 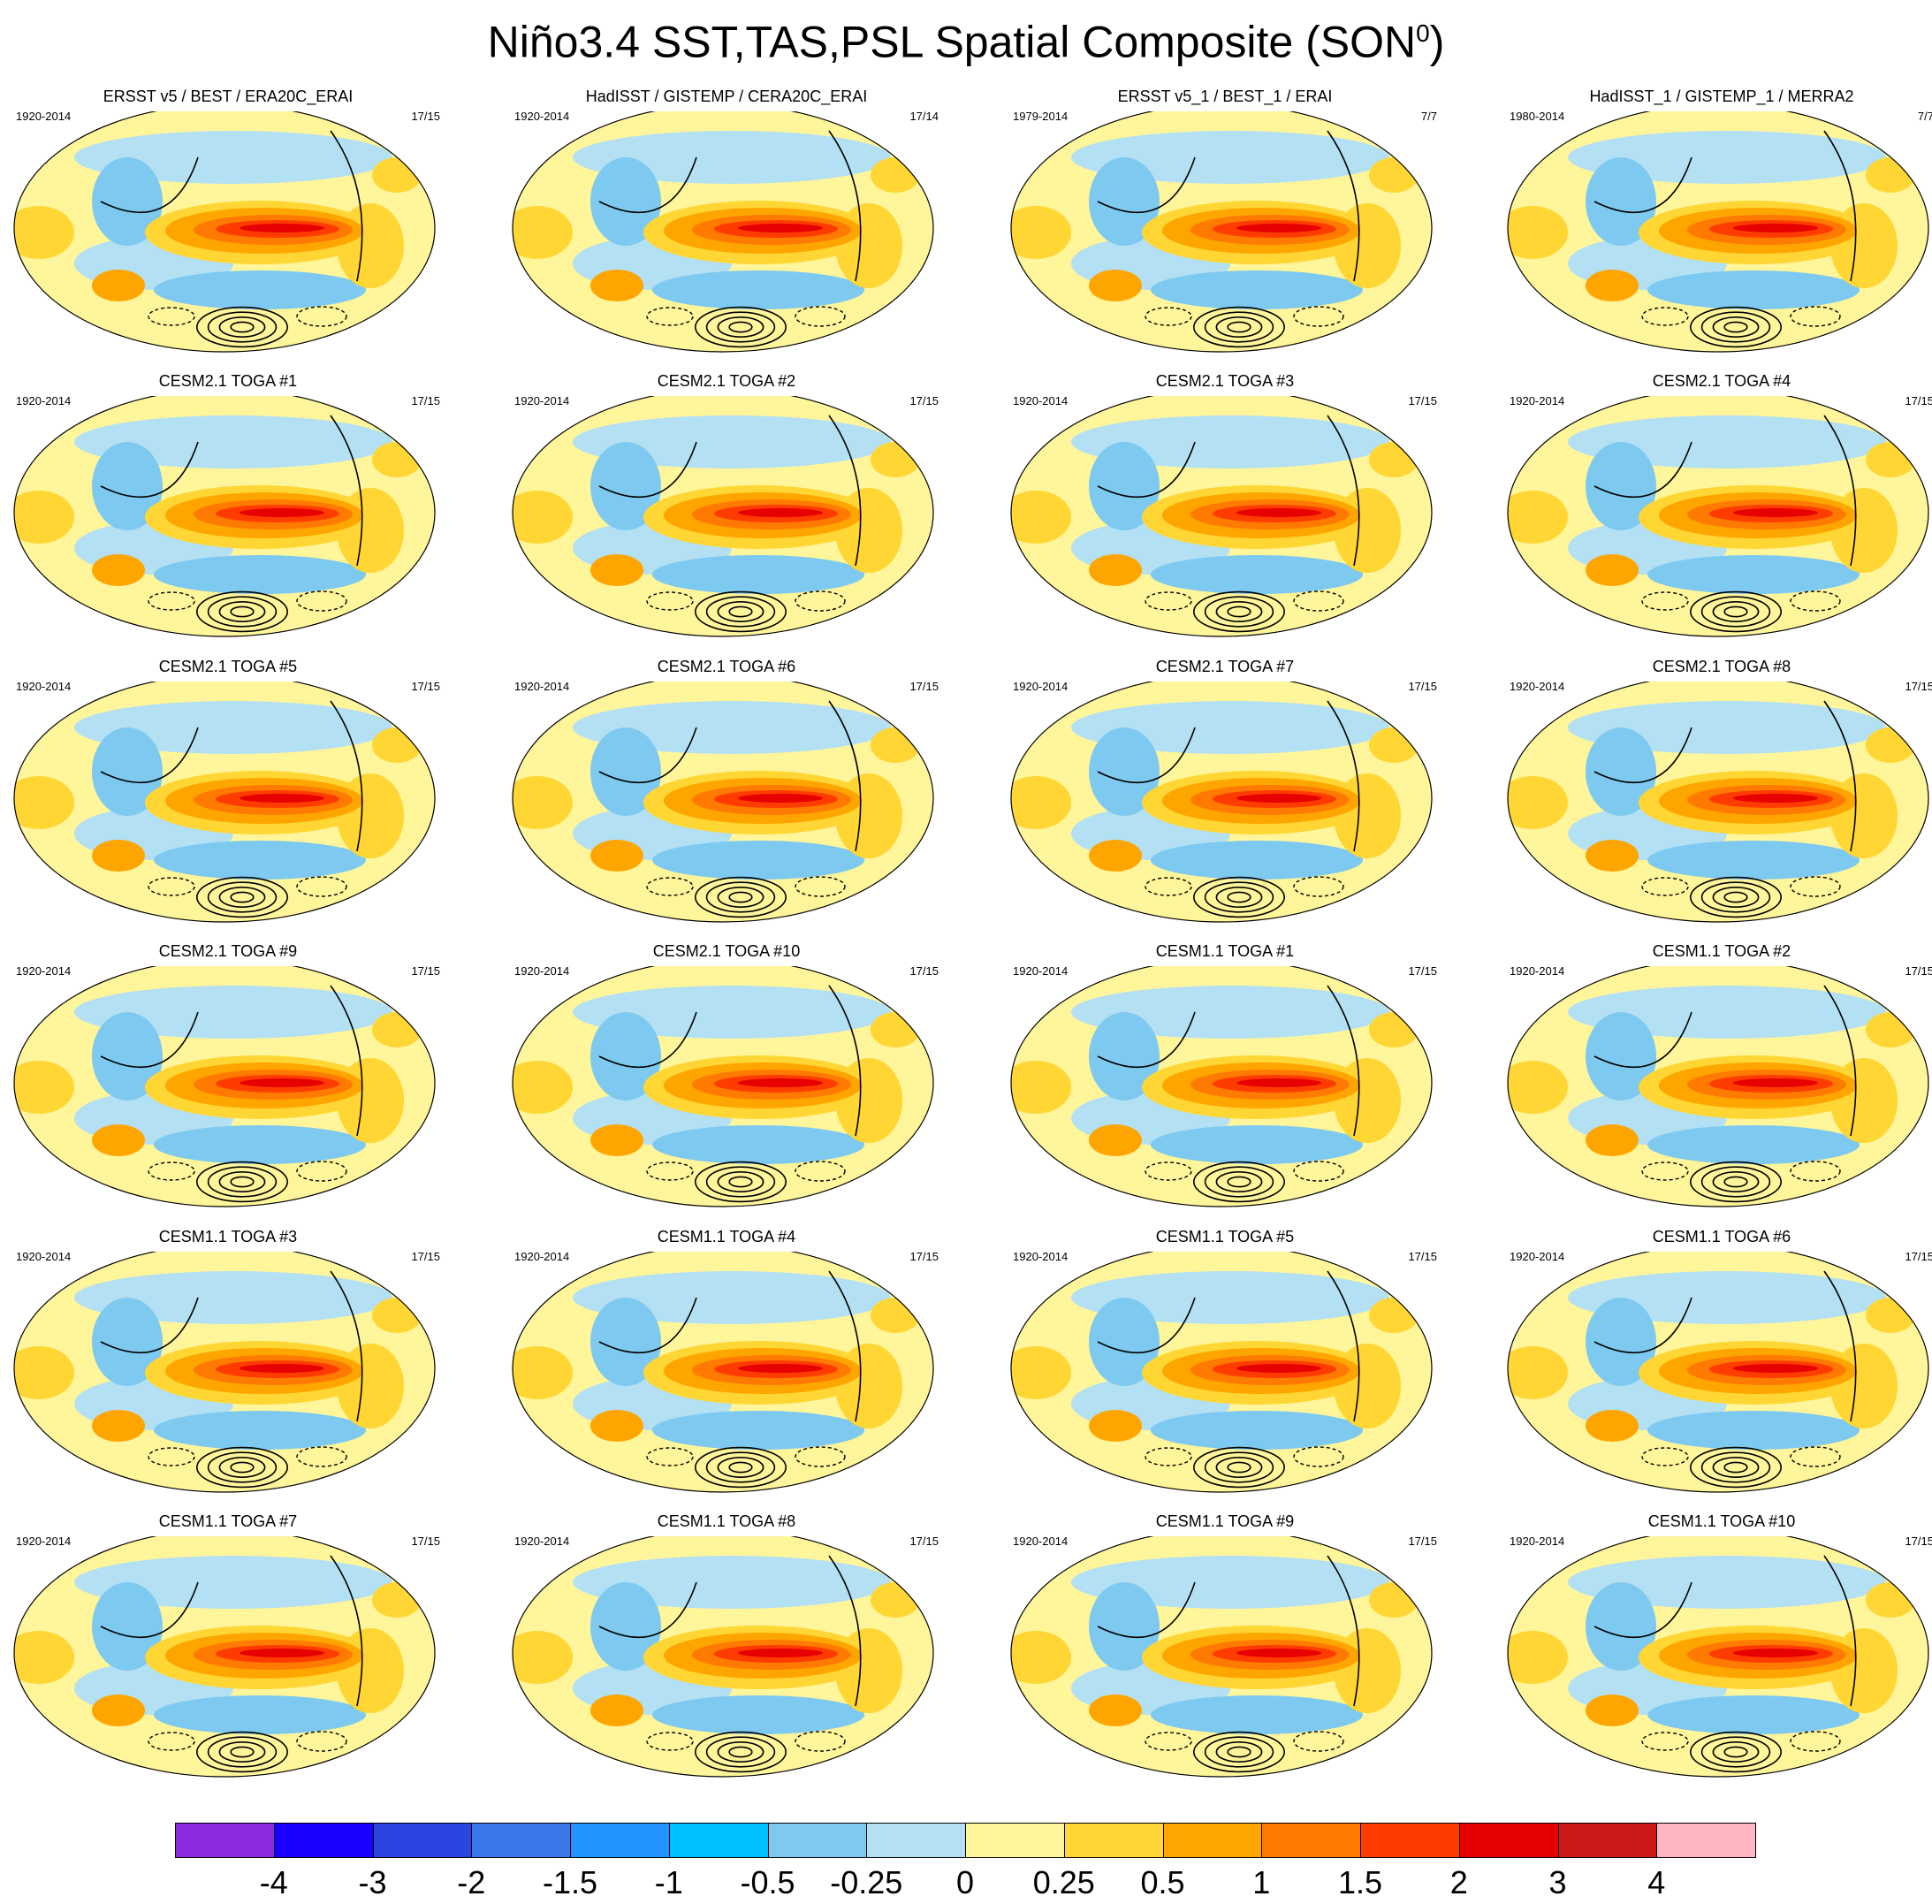 What do you see at coordinates (1722, 96) in the screenshot?
I see `panel-title: HadISST_1 / GISTEMP_1 / MERRA2` at bounding box center [1722, 96].